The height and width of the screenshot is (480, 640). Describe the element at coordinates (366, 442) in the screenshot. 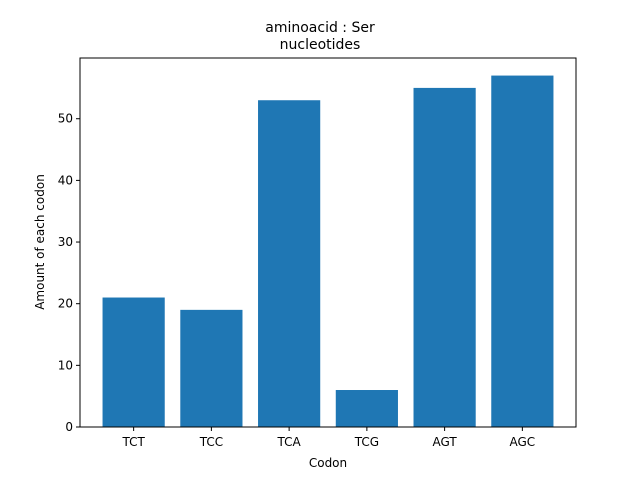

I see `x-tick-label-tcg: TCG` at that location.